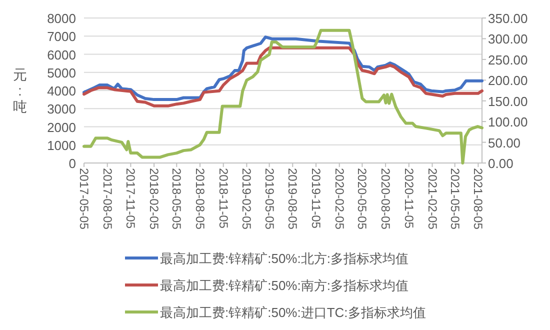  Describe the element at coordinates (362, 199) in the screenshot. I see `x-tick-label: 2020-05-05` at that location.